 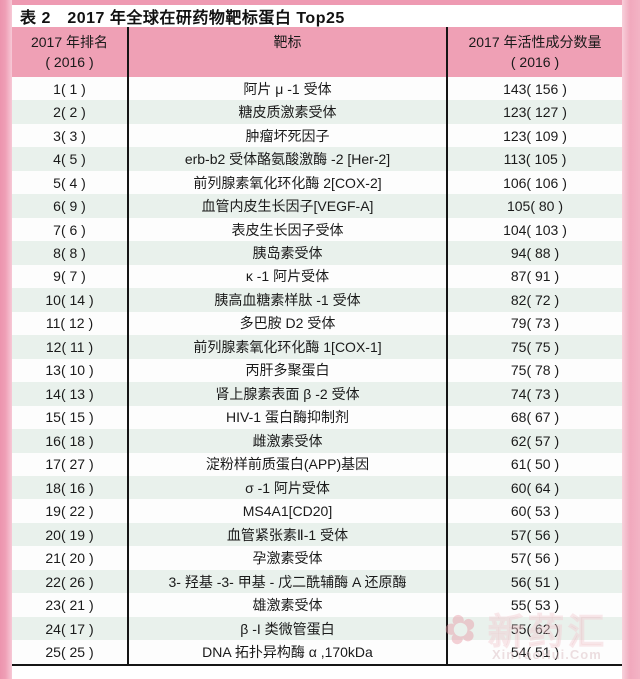 I want to click on table-row: 6( 9 ) 血管内皮生长因子[VEGF-A] 105( 80 ), so click(x=317, y=206).